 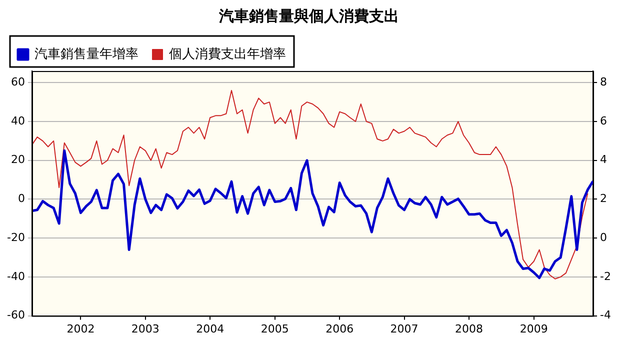 What do you see at coordinates (404, 329) in the screenshot?
I see `x-tick-label: 2007` at bounding box center [404, 329].